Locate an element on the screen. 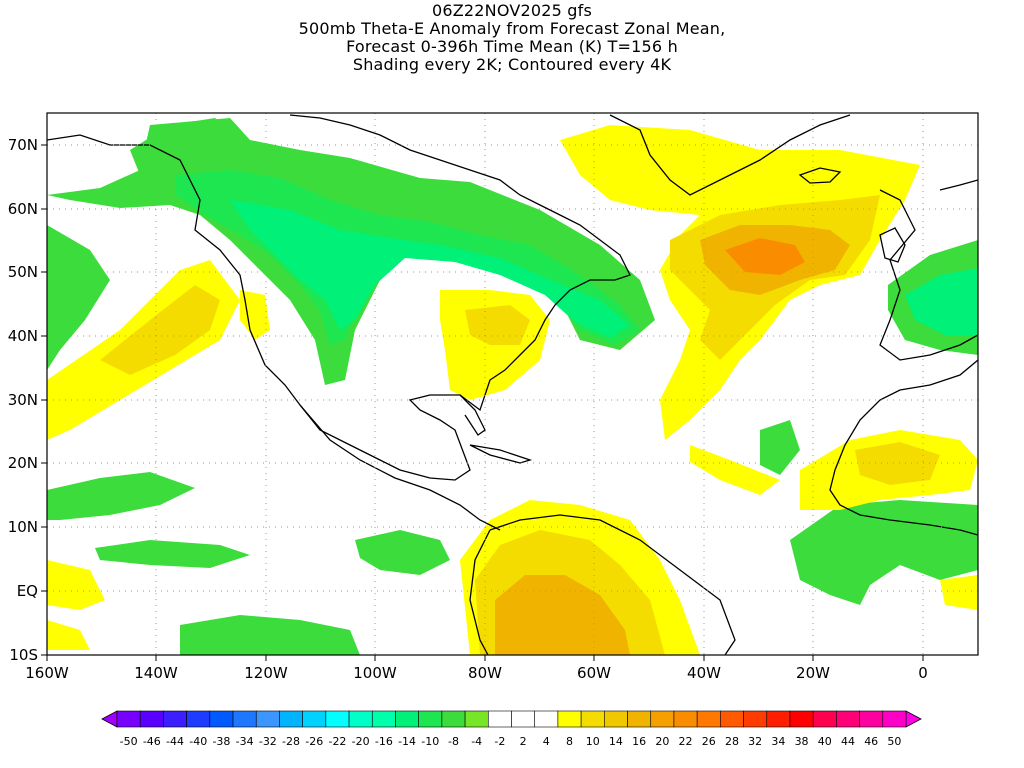  colorbar-label: 10 is located at coordinates (593, 741).